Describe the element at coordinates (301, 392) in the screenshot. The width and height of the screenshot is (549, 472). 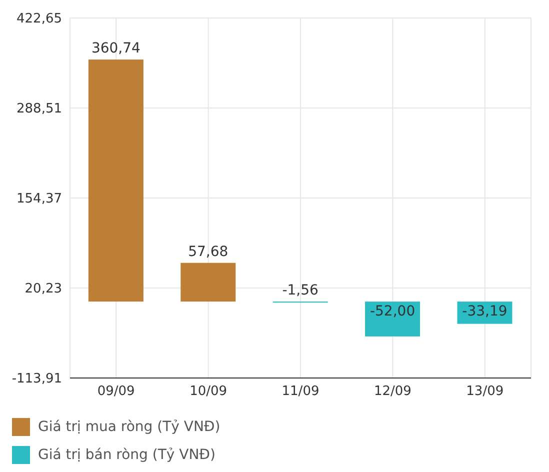
I see `x-tick-label: 11/09` at that location.